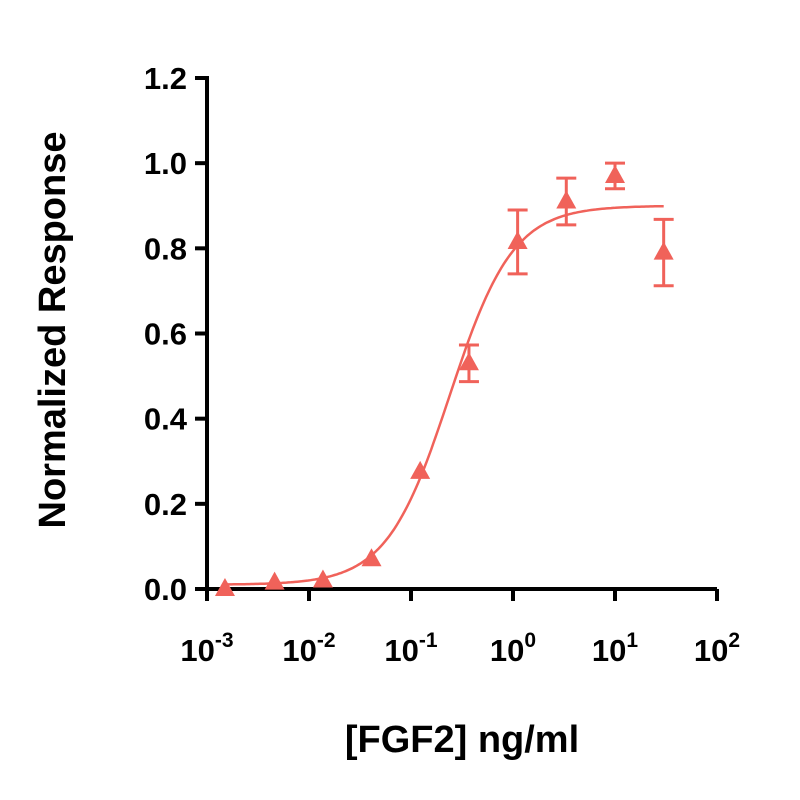 The height and width of the screenshot is (800, 800). I want to click on y-tick-label: 0.8, so click(165, 248).